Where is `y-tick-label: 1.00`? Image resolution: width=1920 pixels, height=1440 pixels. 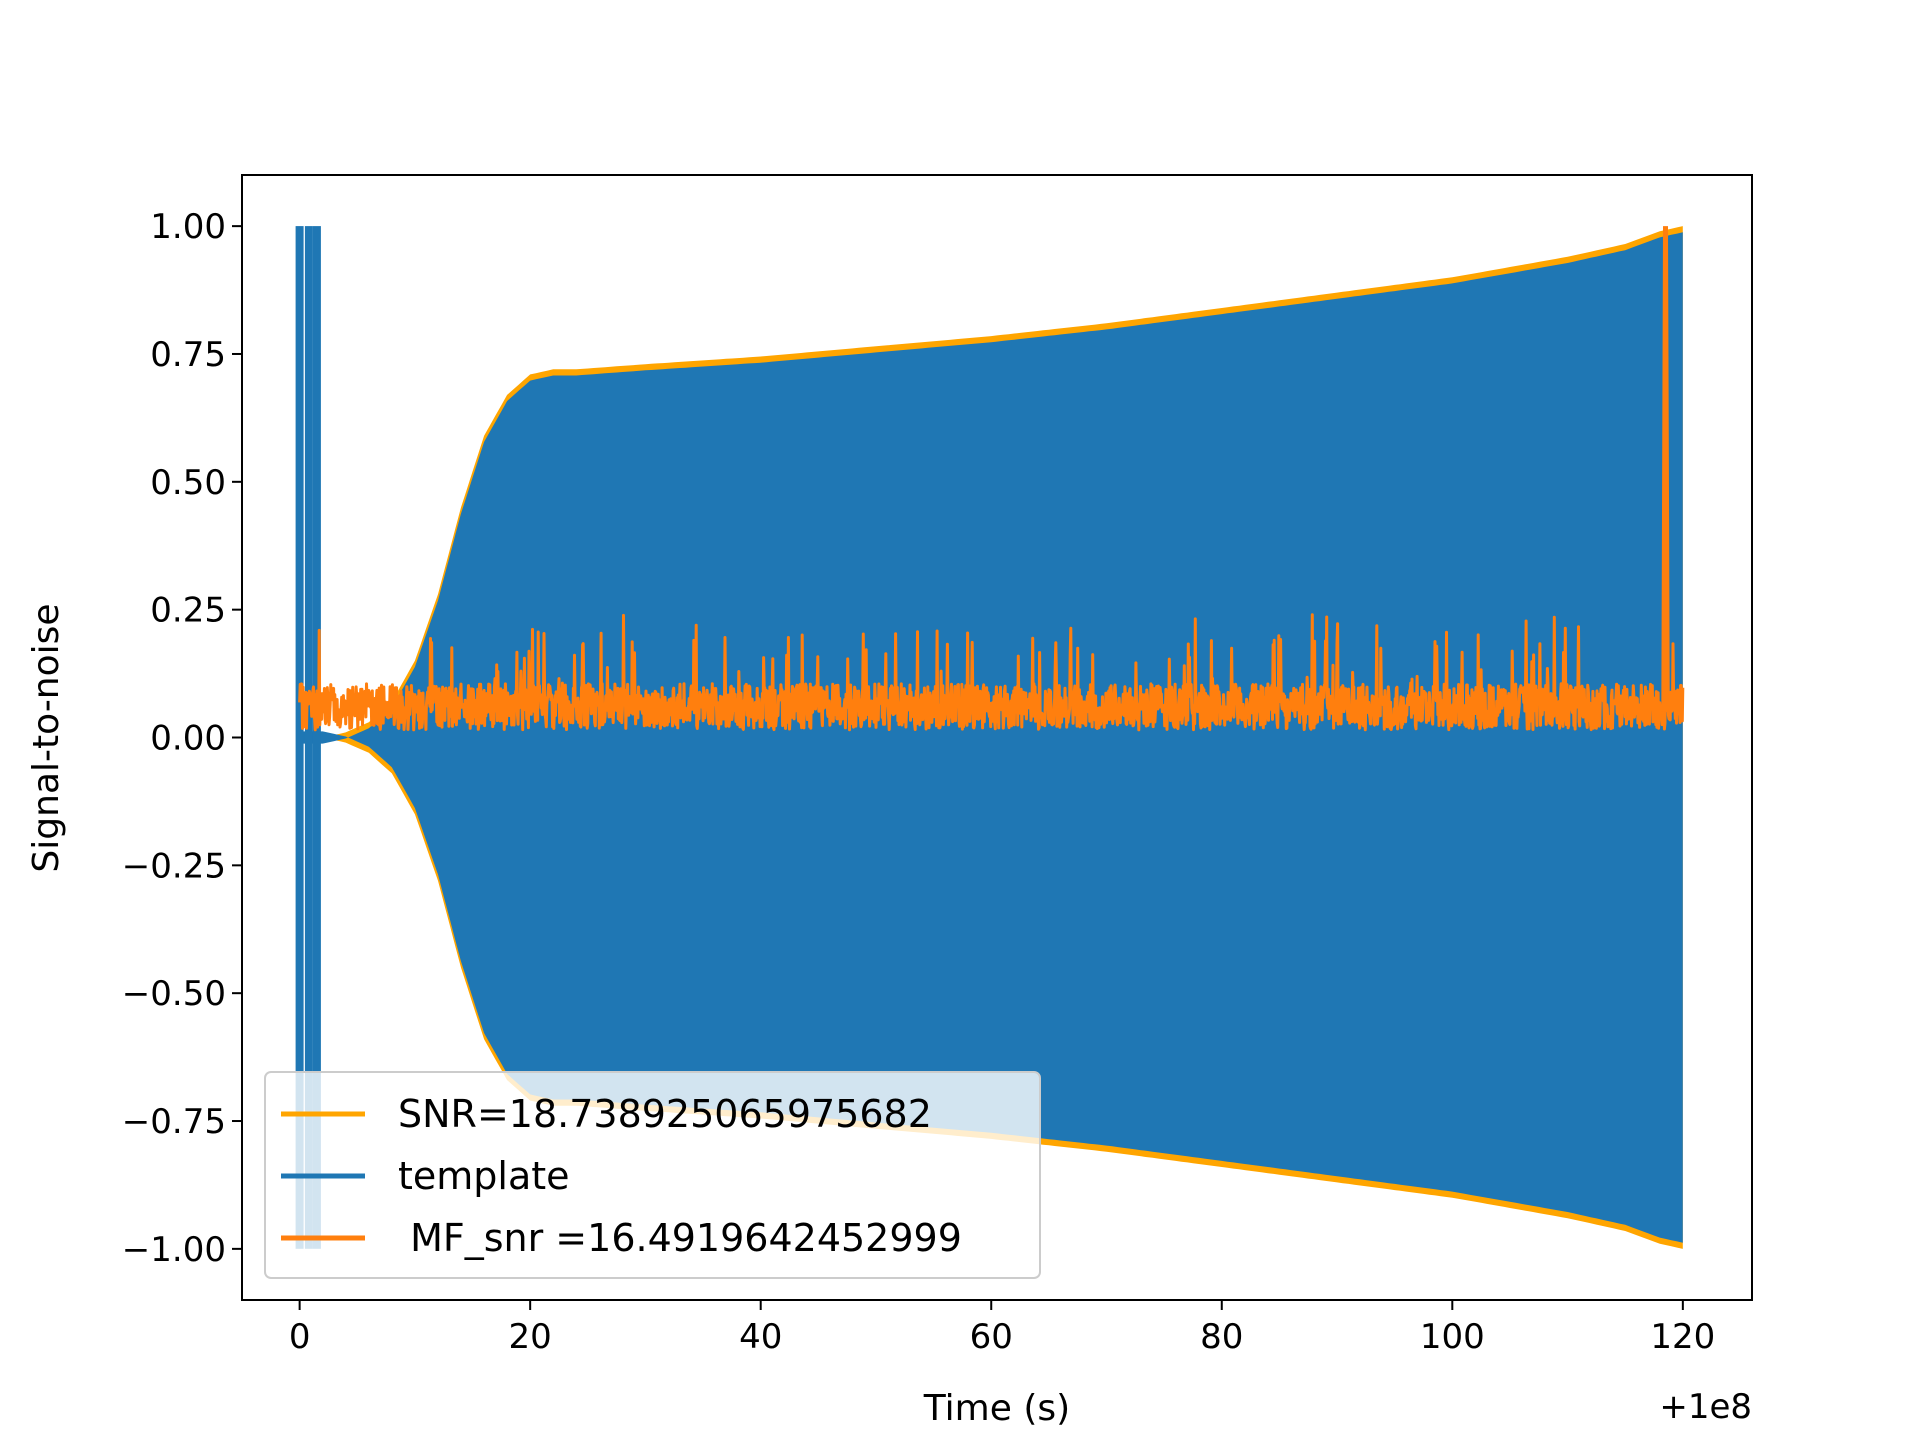 y-tick-label: 1.00 is located at coordinates (188, 227).